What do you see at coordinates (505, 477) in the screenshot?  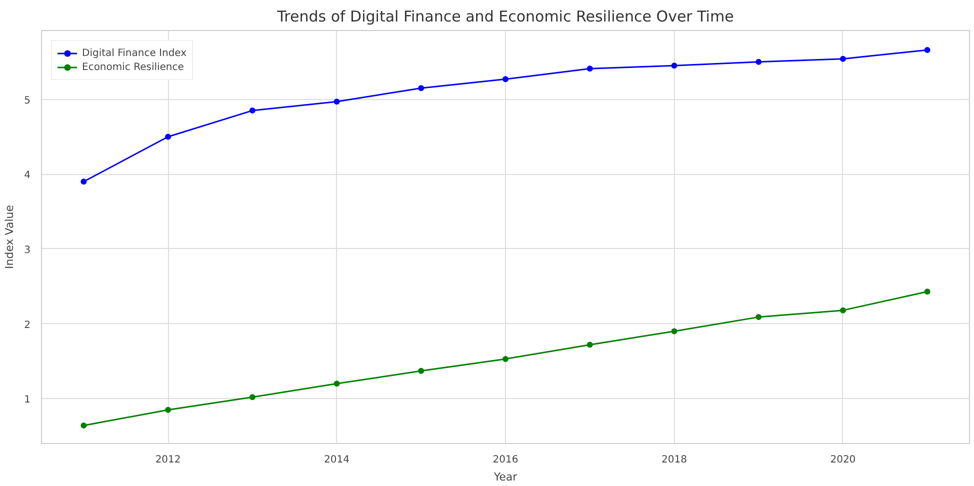 I see `x-axis-title: Year` at bounding box center [505, 477].